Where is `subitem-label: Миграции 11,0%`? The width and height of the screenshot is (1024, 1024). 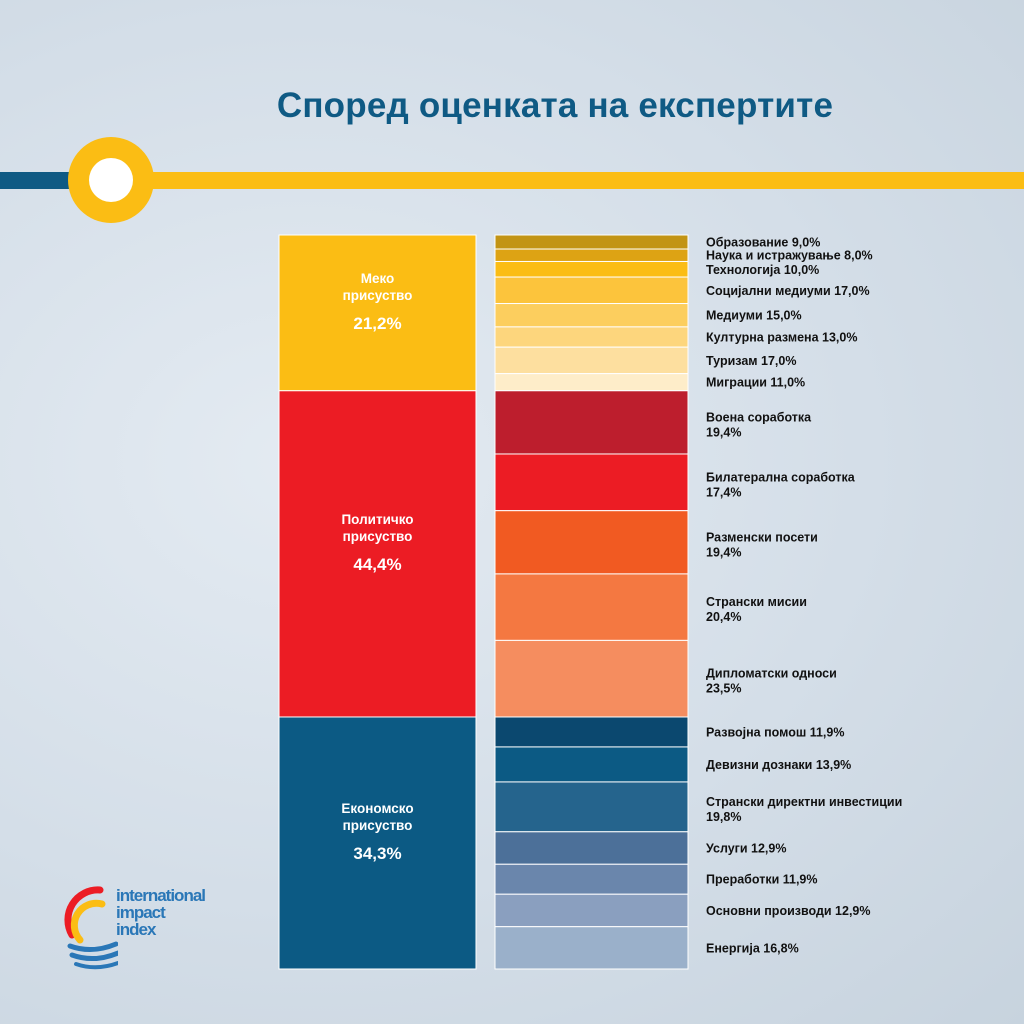
subitem-label: Миграции 11,0% is located at coordinates (755, 383).